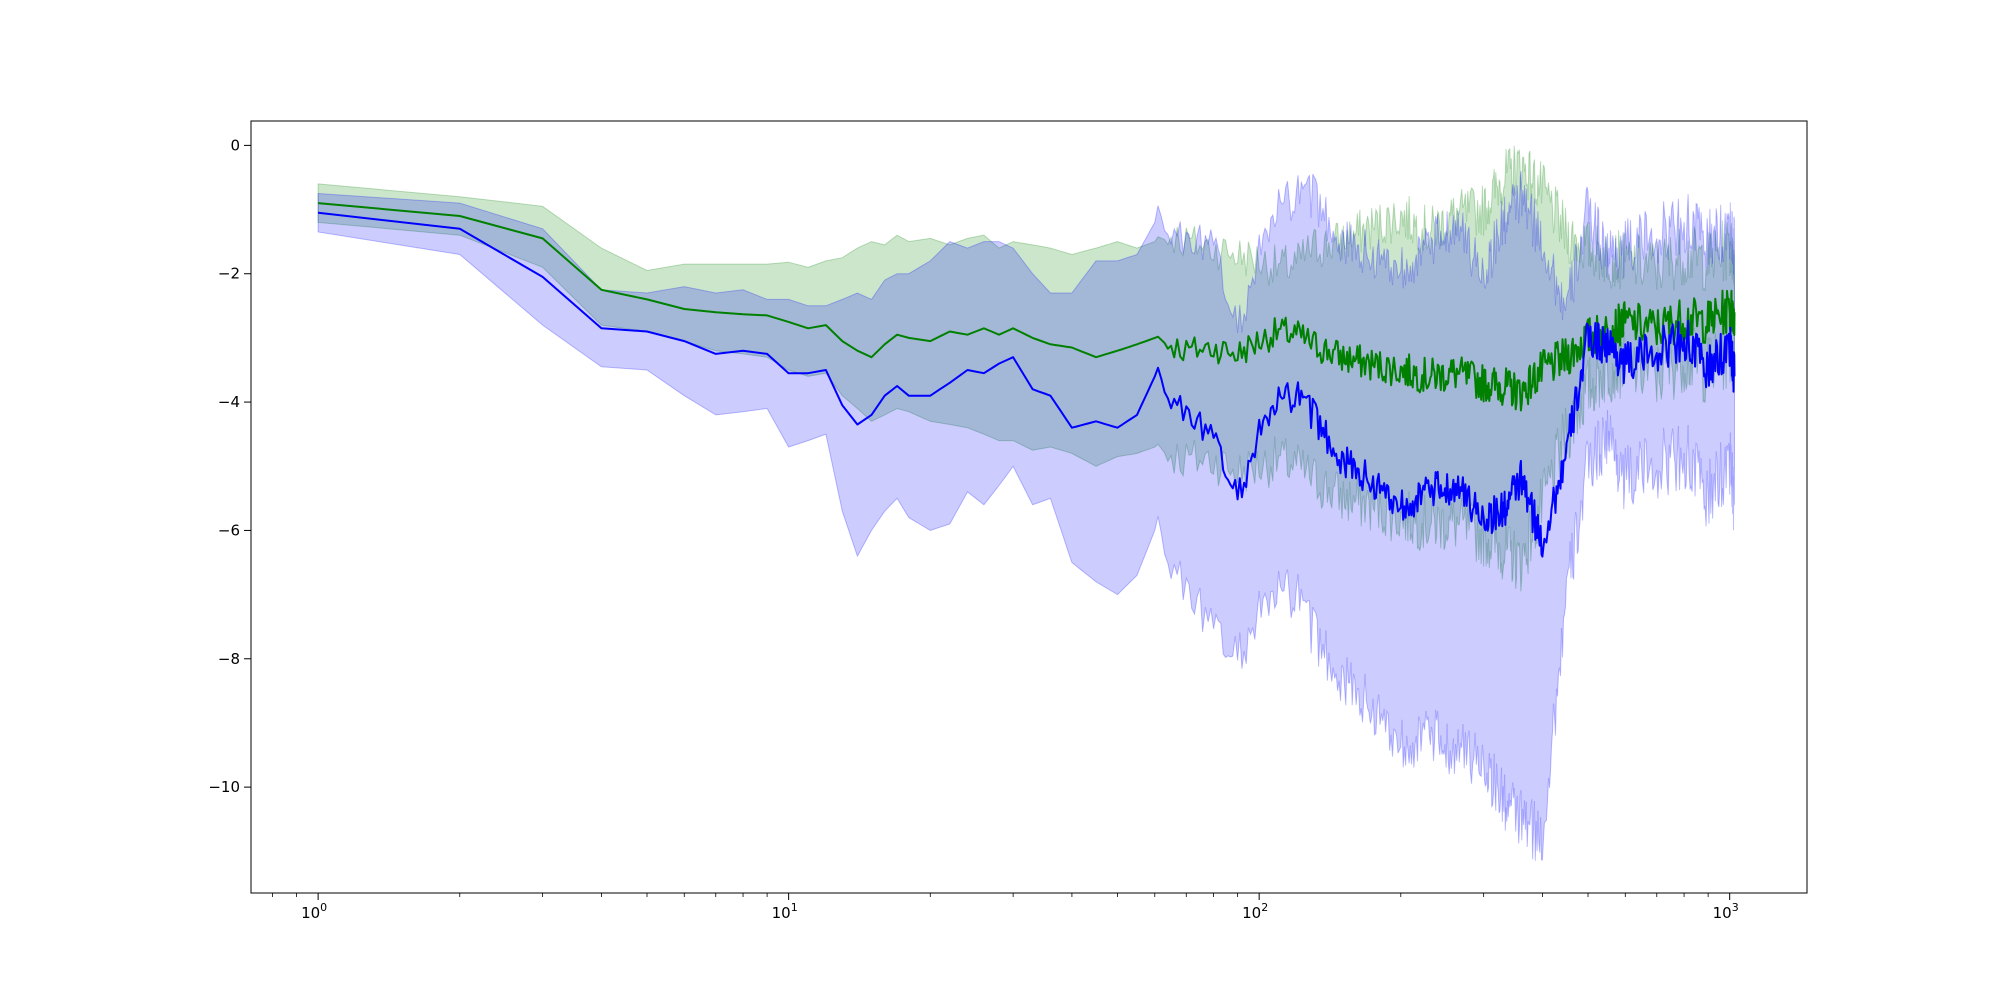 This screenshot has width=2000, height=1004. I want to click on y-tick-label-2: −4, so click(229, 402).